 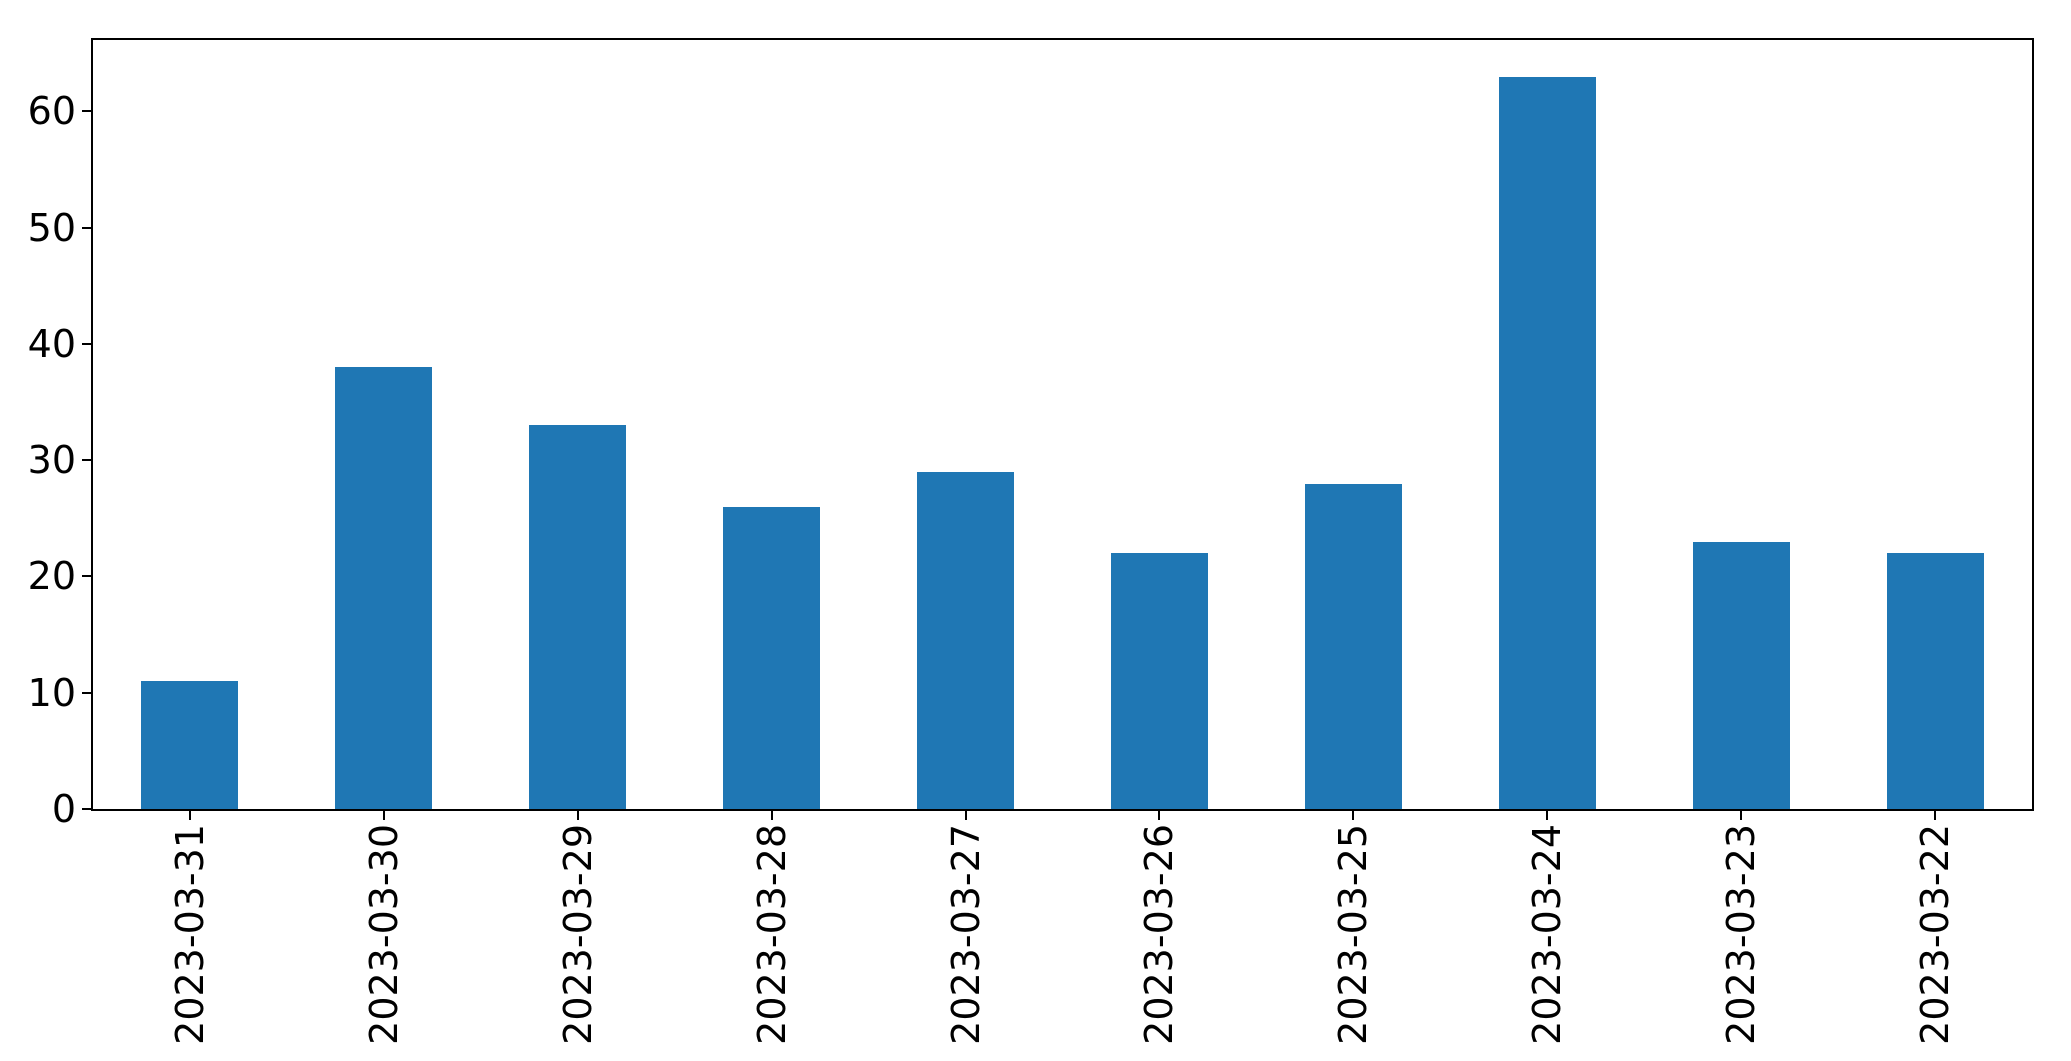 What do you see at coordinates (1935, 934) in the screenshot?
I see `x-tick-label: 2023-03-22` at bounding box center [1935, 934].